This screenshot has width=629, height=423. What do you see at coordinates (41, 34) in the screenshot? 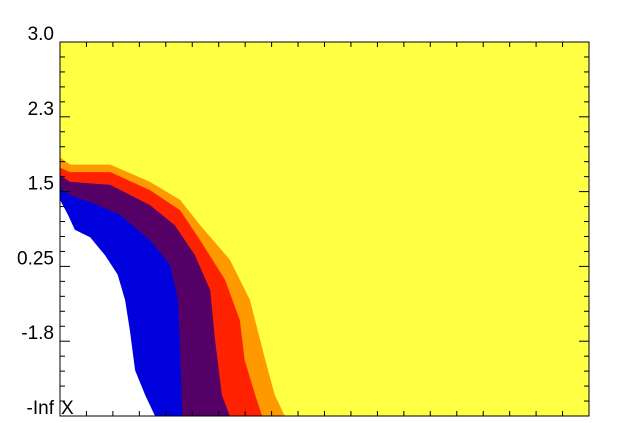
I see `y-tick-label: 3.0` at bounding box center [41, 34].